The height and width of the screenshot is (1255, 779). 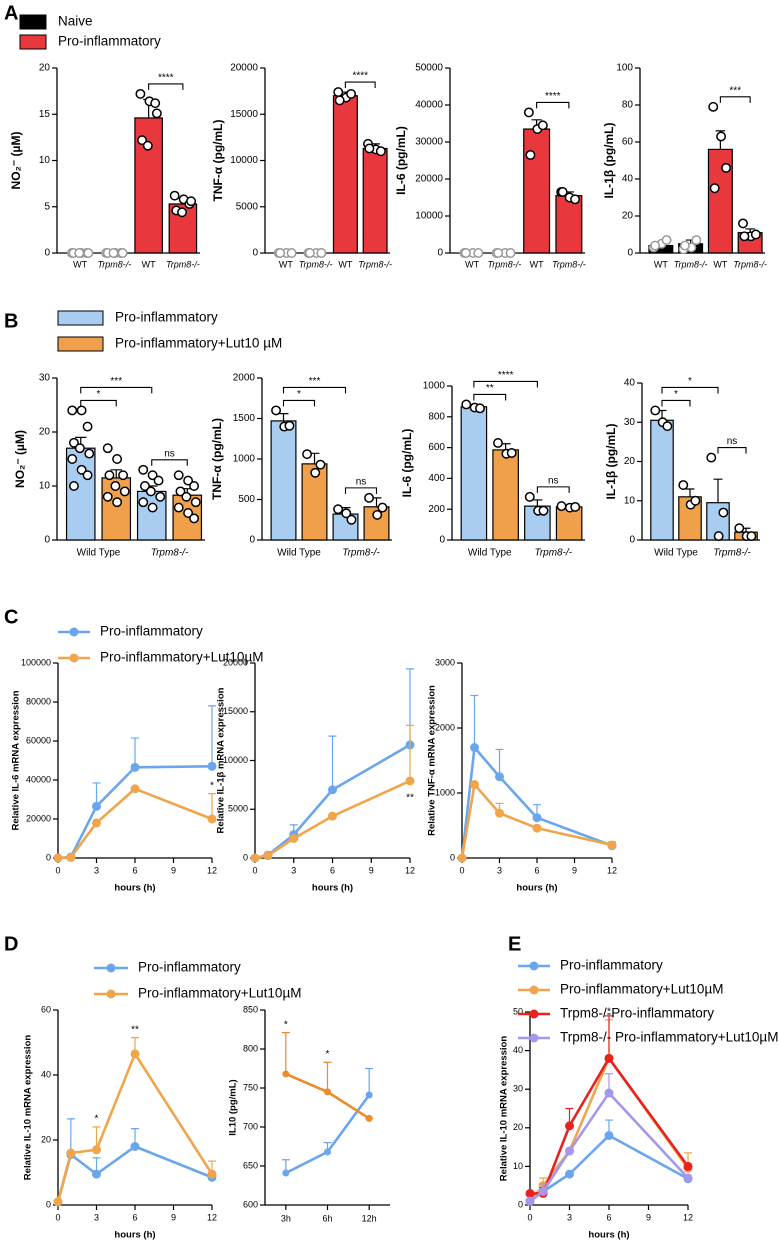 I want to click on y-tick-label: 400, so click(x=436, y=478).